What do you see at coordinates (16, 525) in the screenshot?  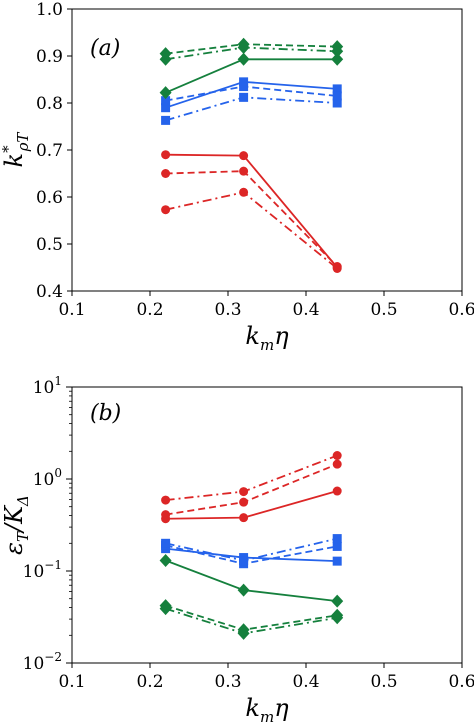 I see `y-axis-label: εT/KΔ` at bounding box center [16, 525].